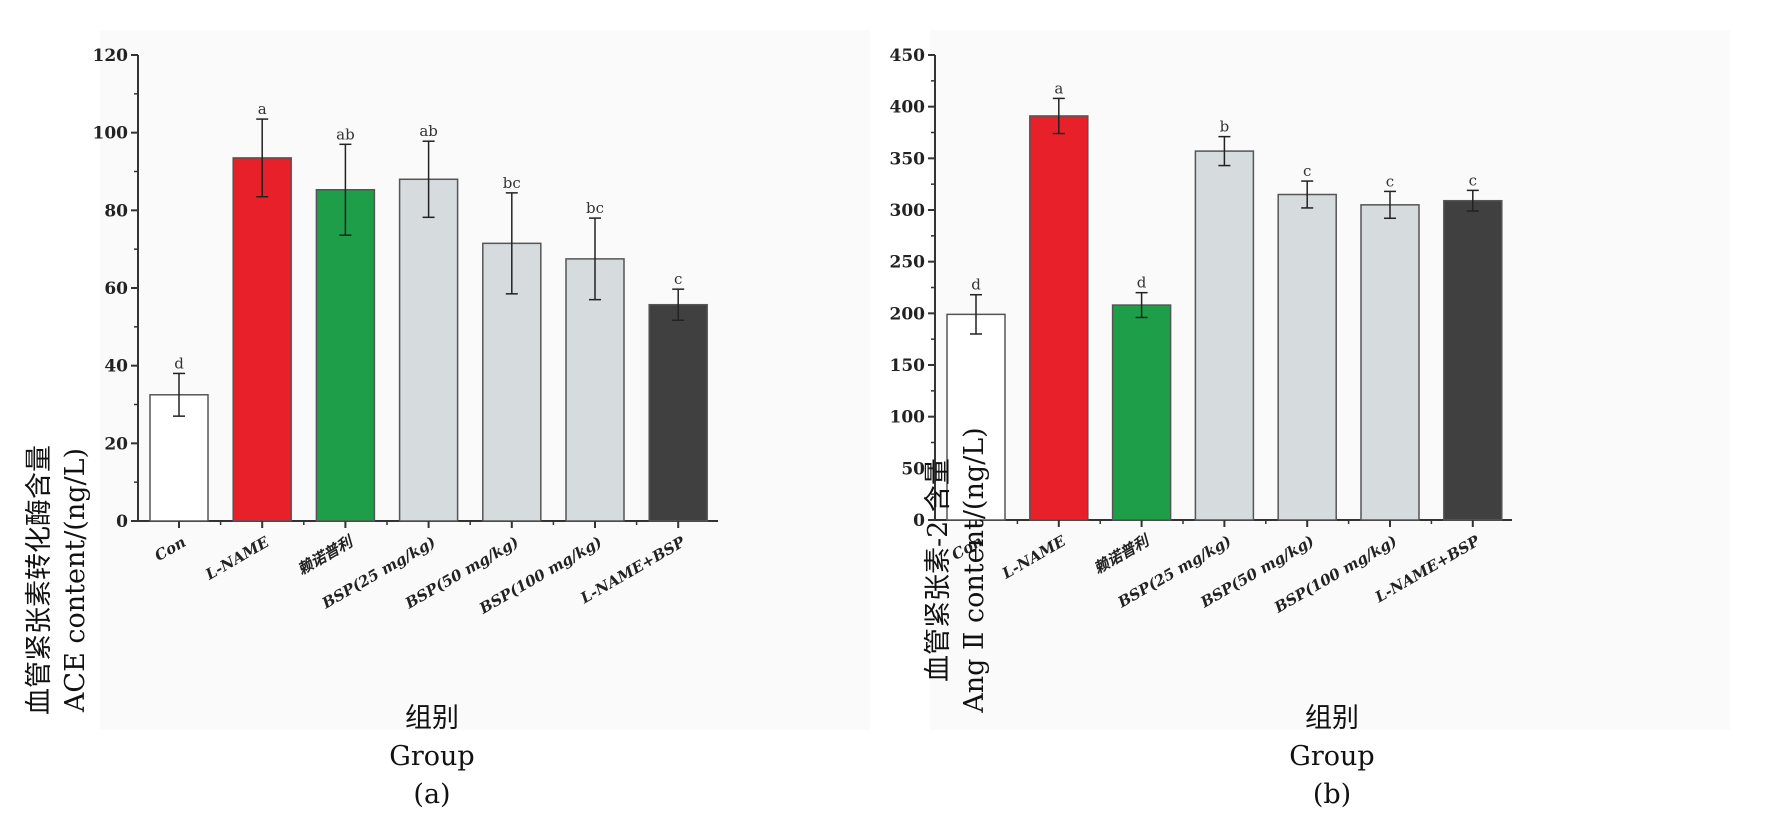 The image size is (1768, 820). Describe the element at coordinates (908, 108) in the screenshot. I see `y-tick-label: 400` at that location.